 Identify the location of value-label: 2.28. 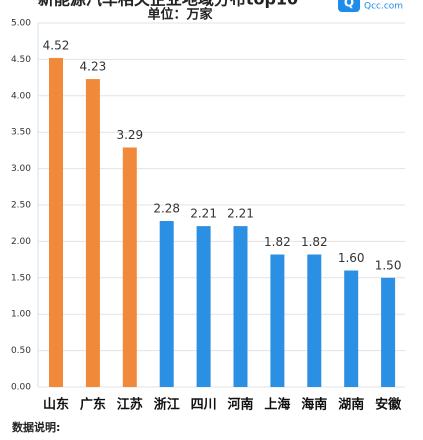
(166, 209).